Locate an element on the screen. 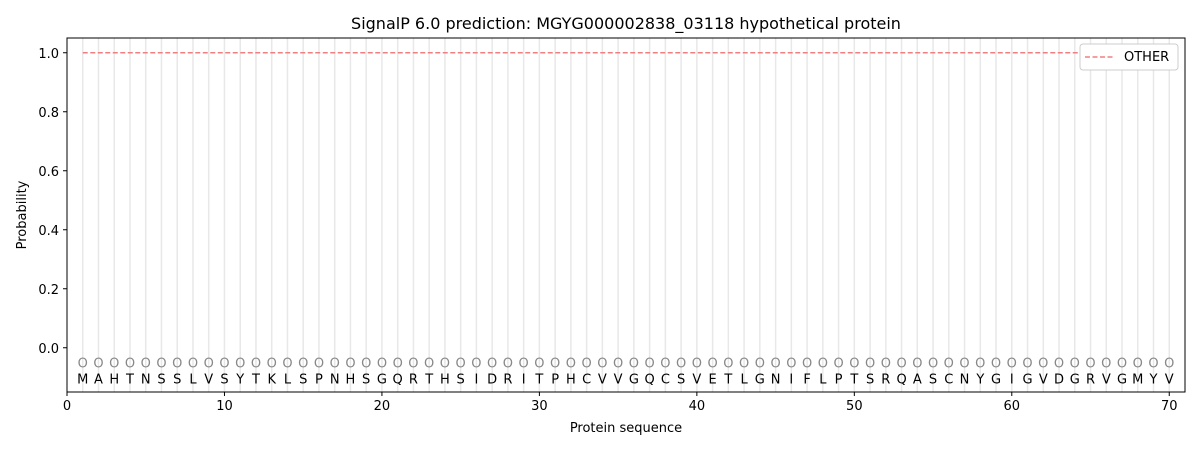 This screenshot has height=450, width=1200. y-tick-label: 1.0 is located at coordinates (48, 54).